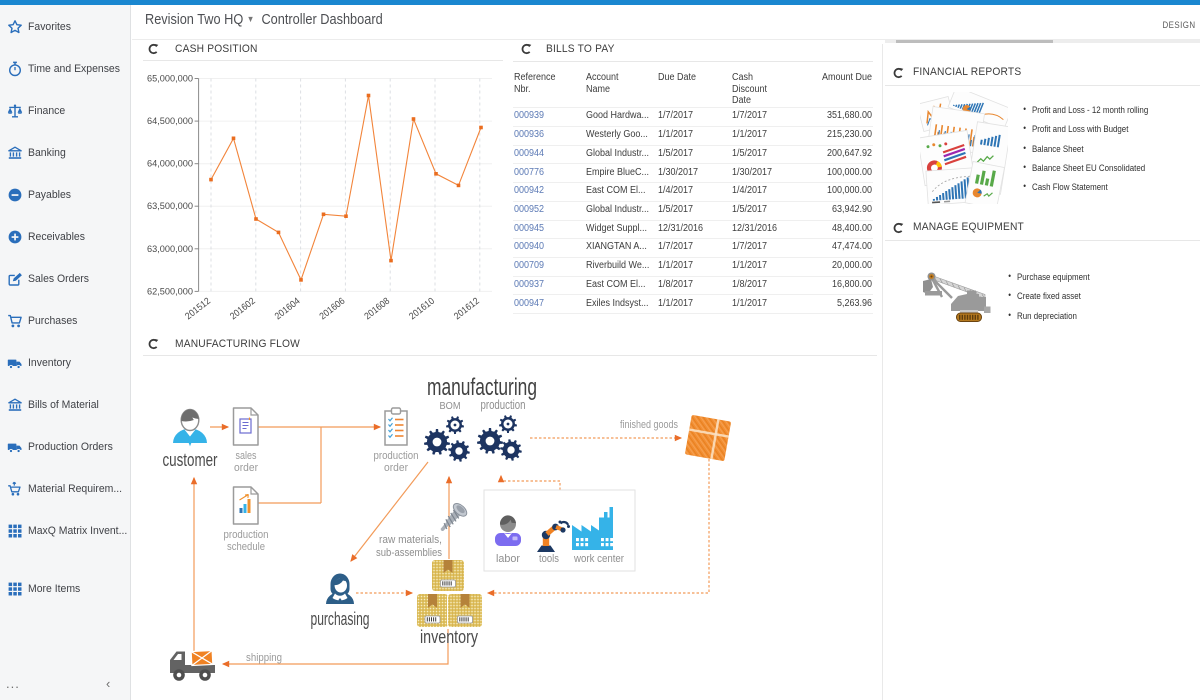 Image resolution: width=1200 pixels, height=700 pixels. Describe the element at coordinates (246, 547) in the screenshot. I see `svg-text: schedule` at that location.